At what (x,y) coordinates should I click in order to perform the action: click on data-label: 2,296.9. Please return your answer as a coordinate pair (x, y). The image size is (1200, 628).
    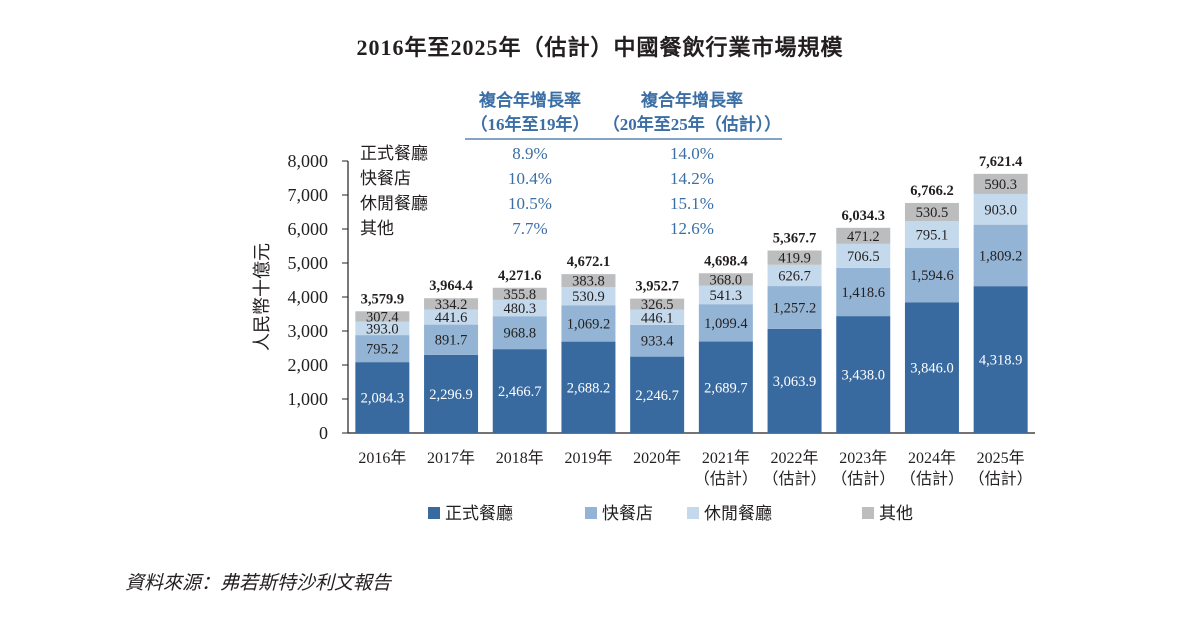
    Looking at the image, I should click on (451, 395).